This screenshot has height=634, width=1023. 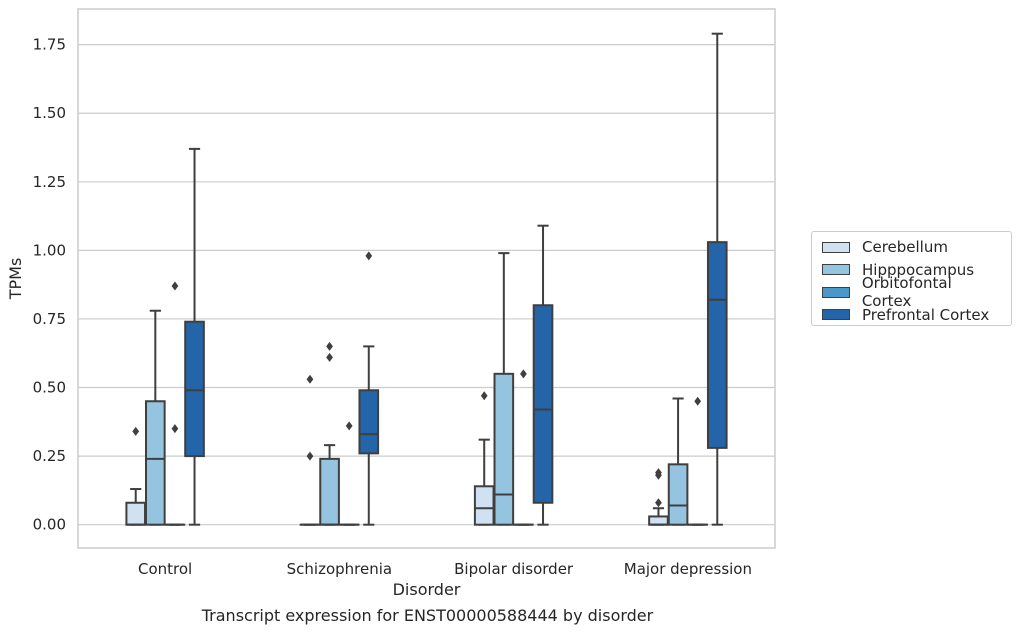 I want to click on legend-item: Prefrontal Cortex, so click(x=911, y=315).